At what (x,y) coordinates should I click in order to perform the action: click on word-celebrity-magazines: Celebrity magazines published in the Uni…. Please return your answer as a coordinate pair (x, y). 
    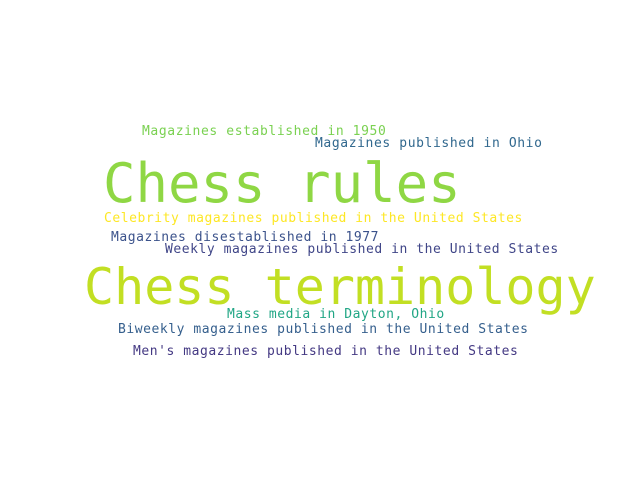
    Looking at the image, I should click on (313, 218).